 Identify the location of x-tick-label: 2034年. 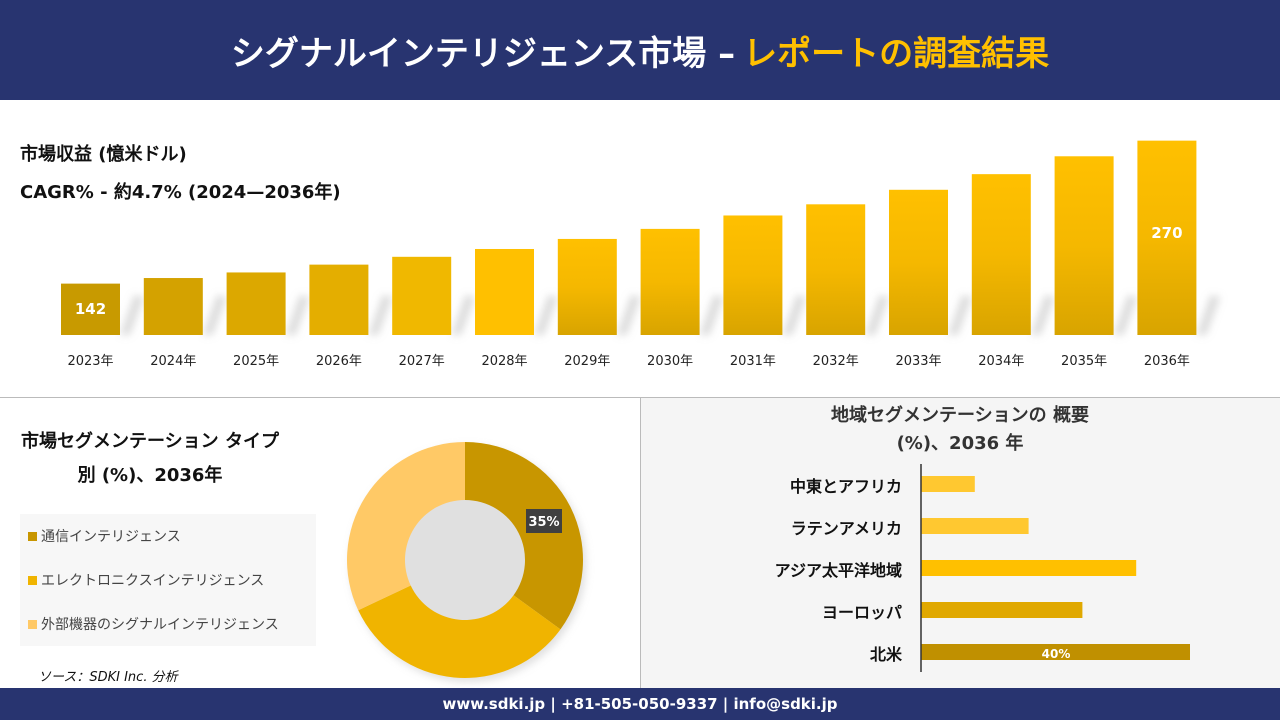
(1001, 361).